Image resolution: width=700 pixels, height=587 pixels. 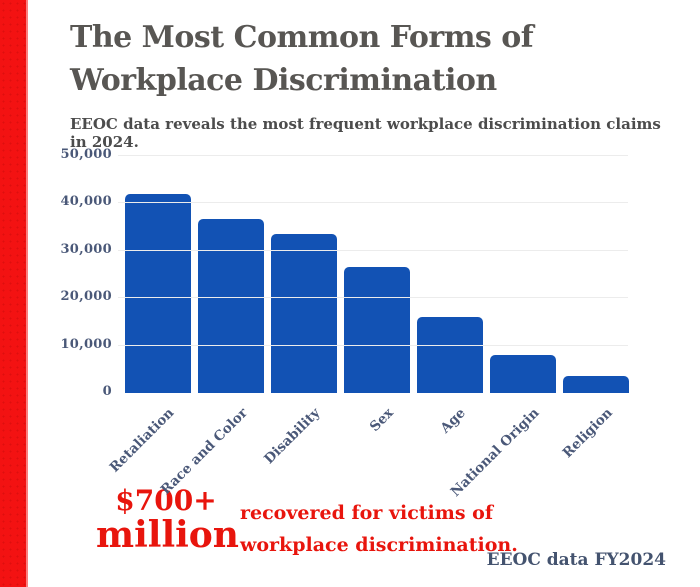 What do you see at coordinates (587, 433) in the screenshot?
I see `x-axis-label-text: Religion` at bounding box center [587, 433].